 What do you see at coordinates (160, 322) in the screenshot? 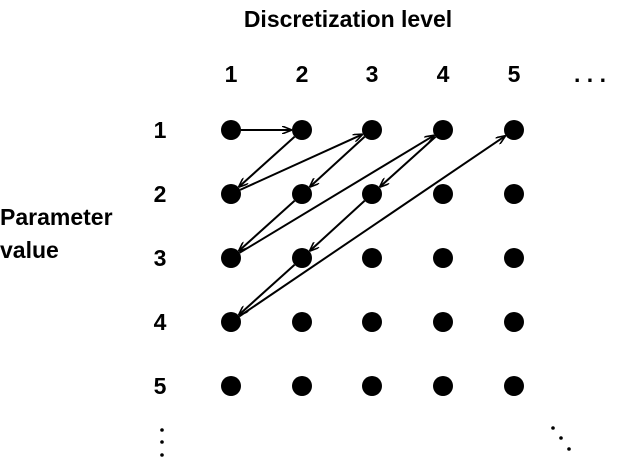
I see `row-label-4: 4` at bounding box center [160, 322].